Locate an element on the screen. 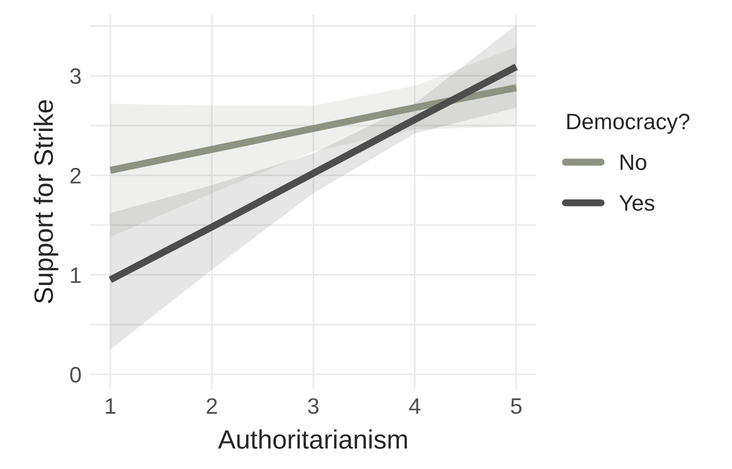 The width and height of the screenshot is (732, 469). x-tick-label: 4 is located at coordinates (414, 406).